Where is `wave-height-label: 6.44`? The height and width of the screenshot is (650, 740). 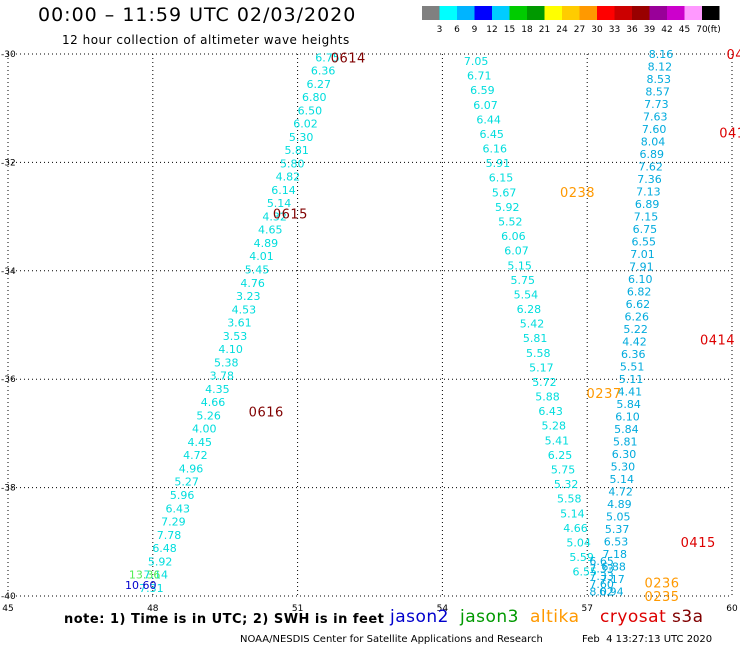 wave-height-label: 6.44 is located at coordinates (488, 119).